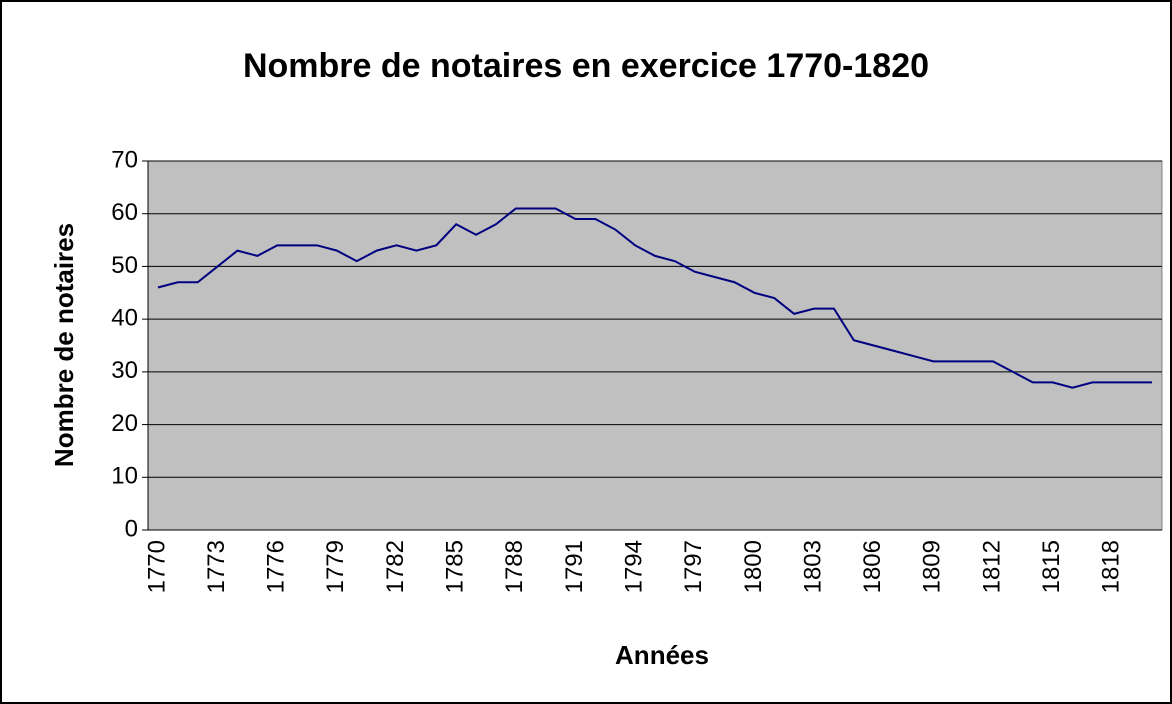 The image size is (1172, 704). I want to click on x-tick-label: 1785, so click(455, 566).